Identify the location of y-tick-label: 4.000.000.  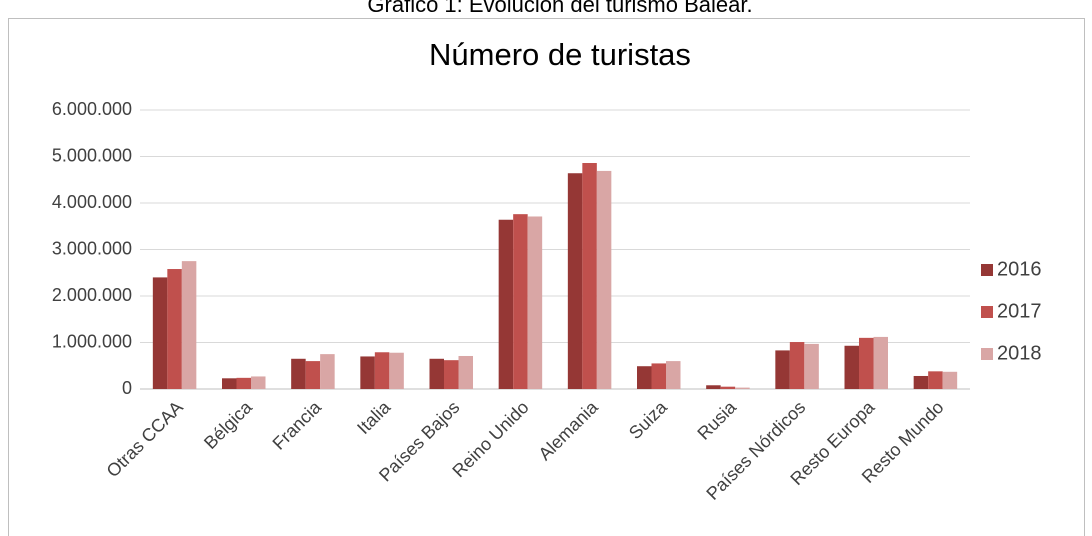
(92, 202).